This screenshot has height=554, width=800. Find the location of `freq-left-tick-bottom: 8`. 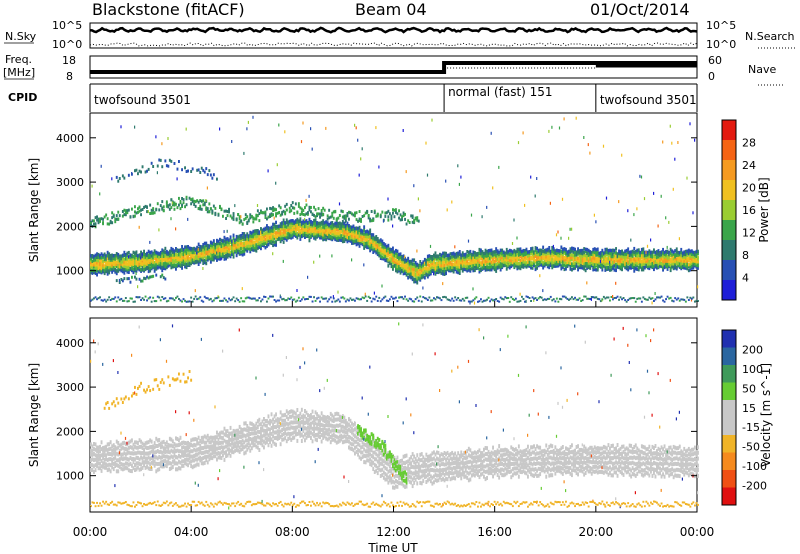

freq-left-tick-bottom: 8 is located at coordinates (69, 76).